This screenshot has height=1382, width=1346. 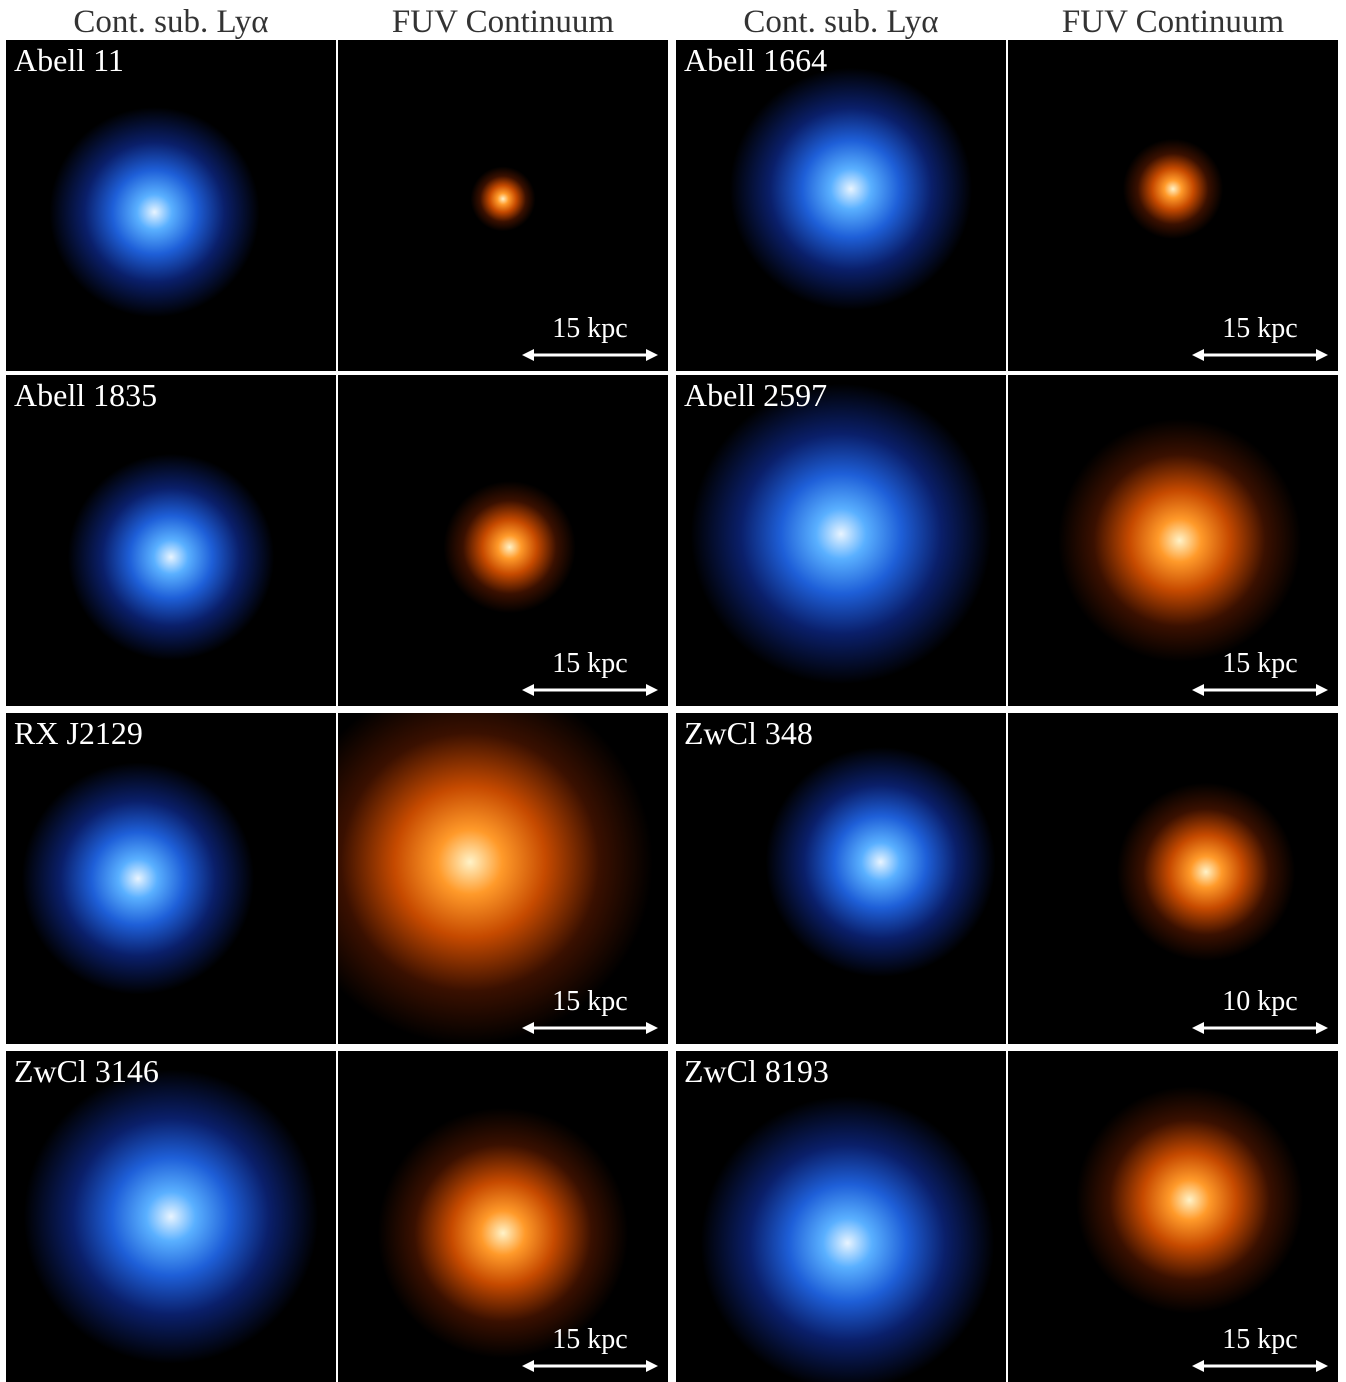 I want to click on object-name: RX J2129, so click(x=78, y=733).